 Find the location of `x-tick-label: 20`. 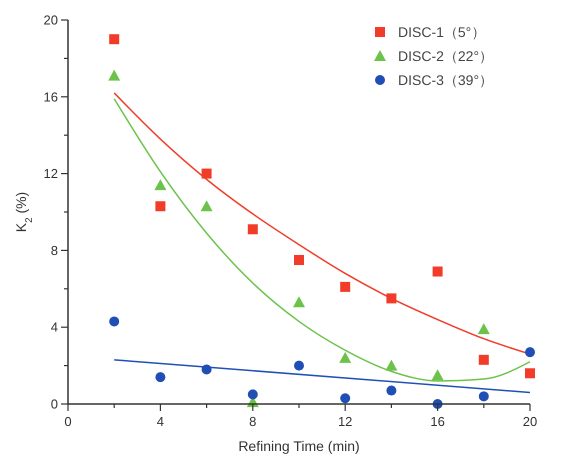

x-tick-label: 20 is located at coordinates (530, 421).